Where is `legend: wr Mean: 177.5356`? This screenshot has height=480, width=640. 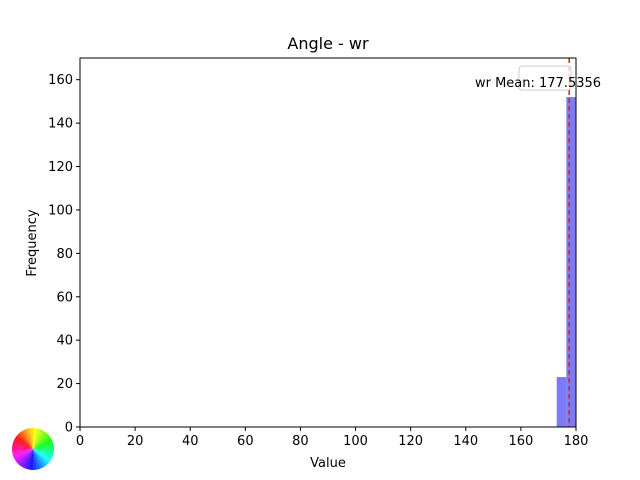 legend: wr Mean: 177.5356 is located at coordinates (538, 78).